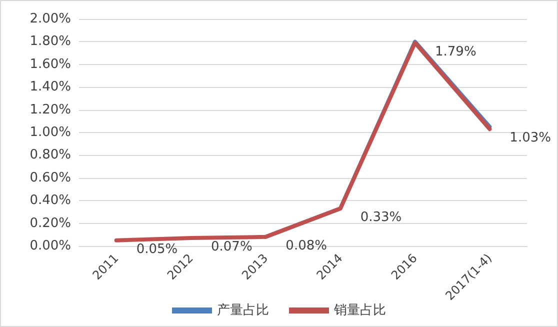 The width and height of the screenshot is (558, 327). I want to click on y-tick-label: 1.80%, so click(50, 42).